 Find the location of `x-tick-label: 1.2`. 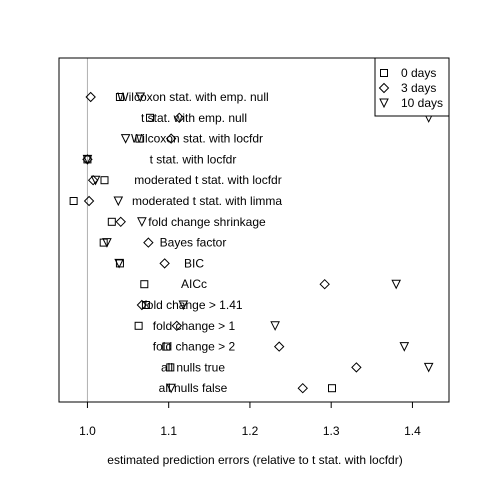

x-tick-label: 1.2 is located at coordinates (250, 431).